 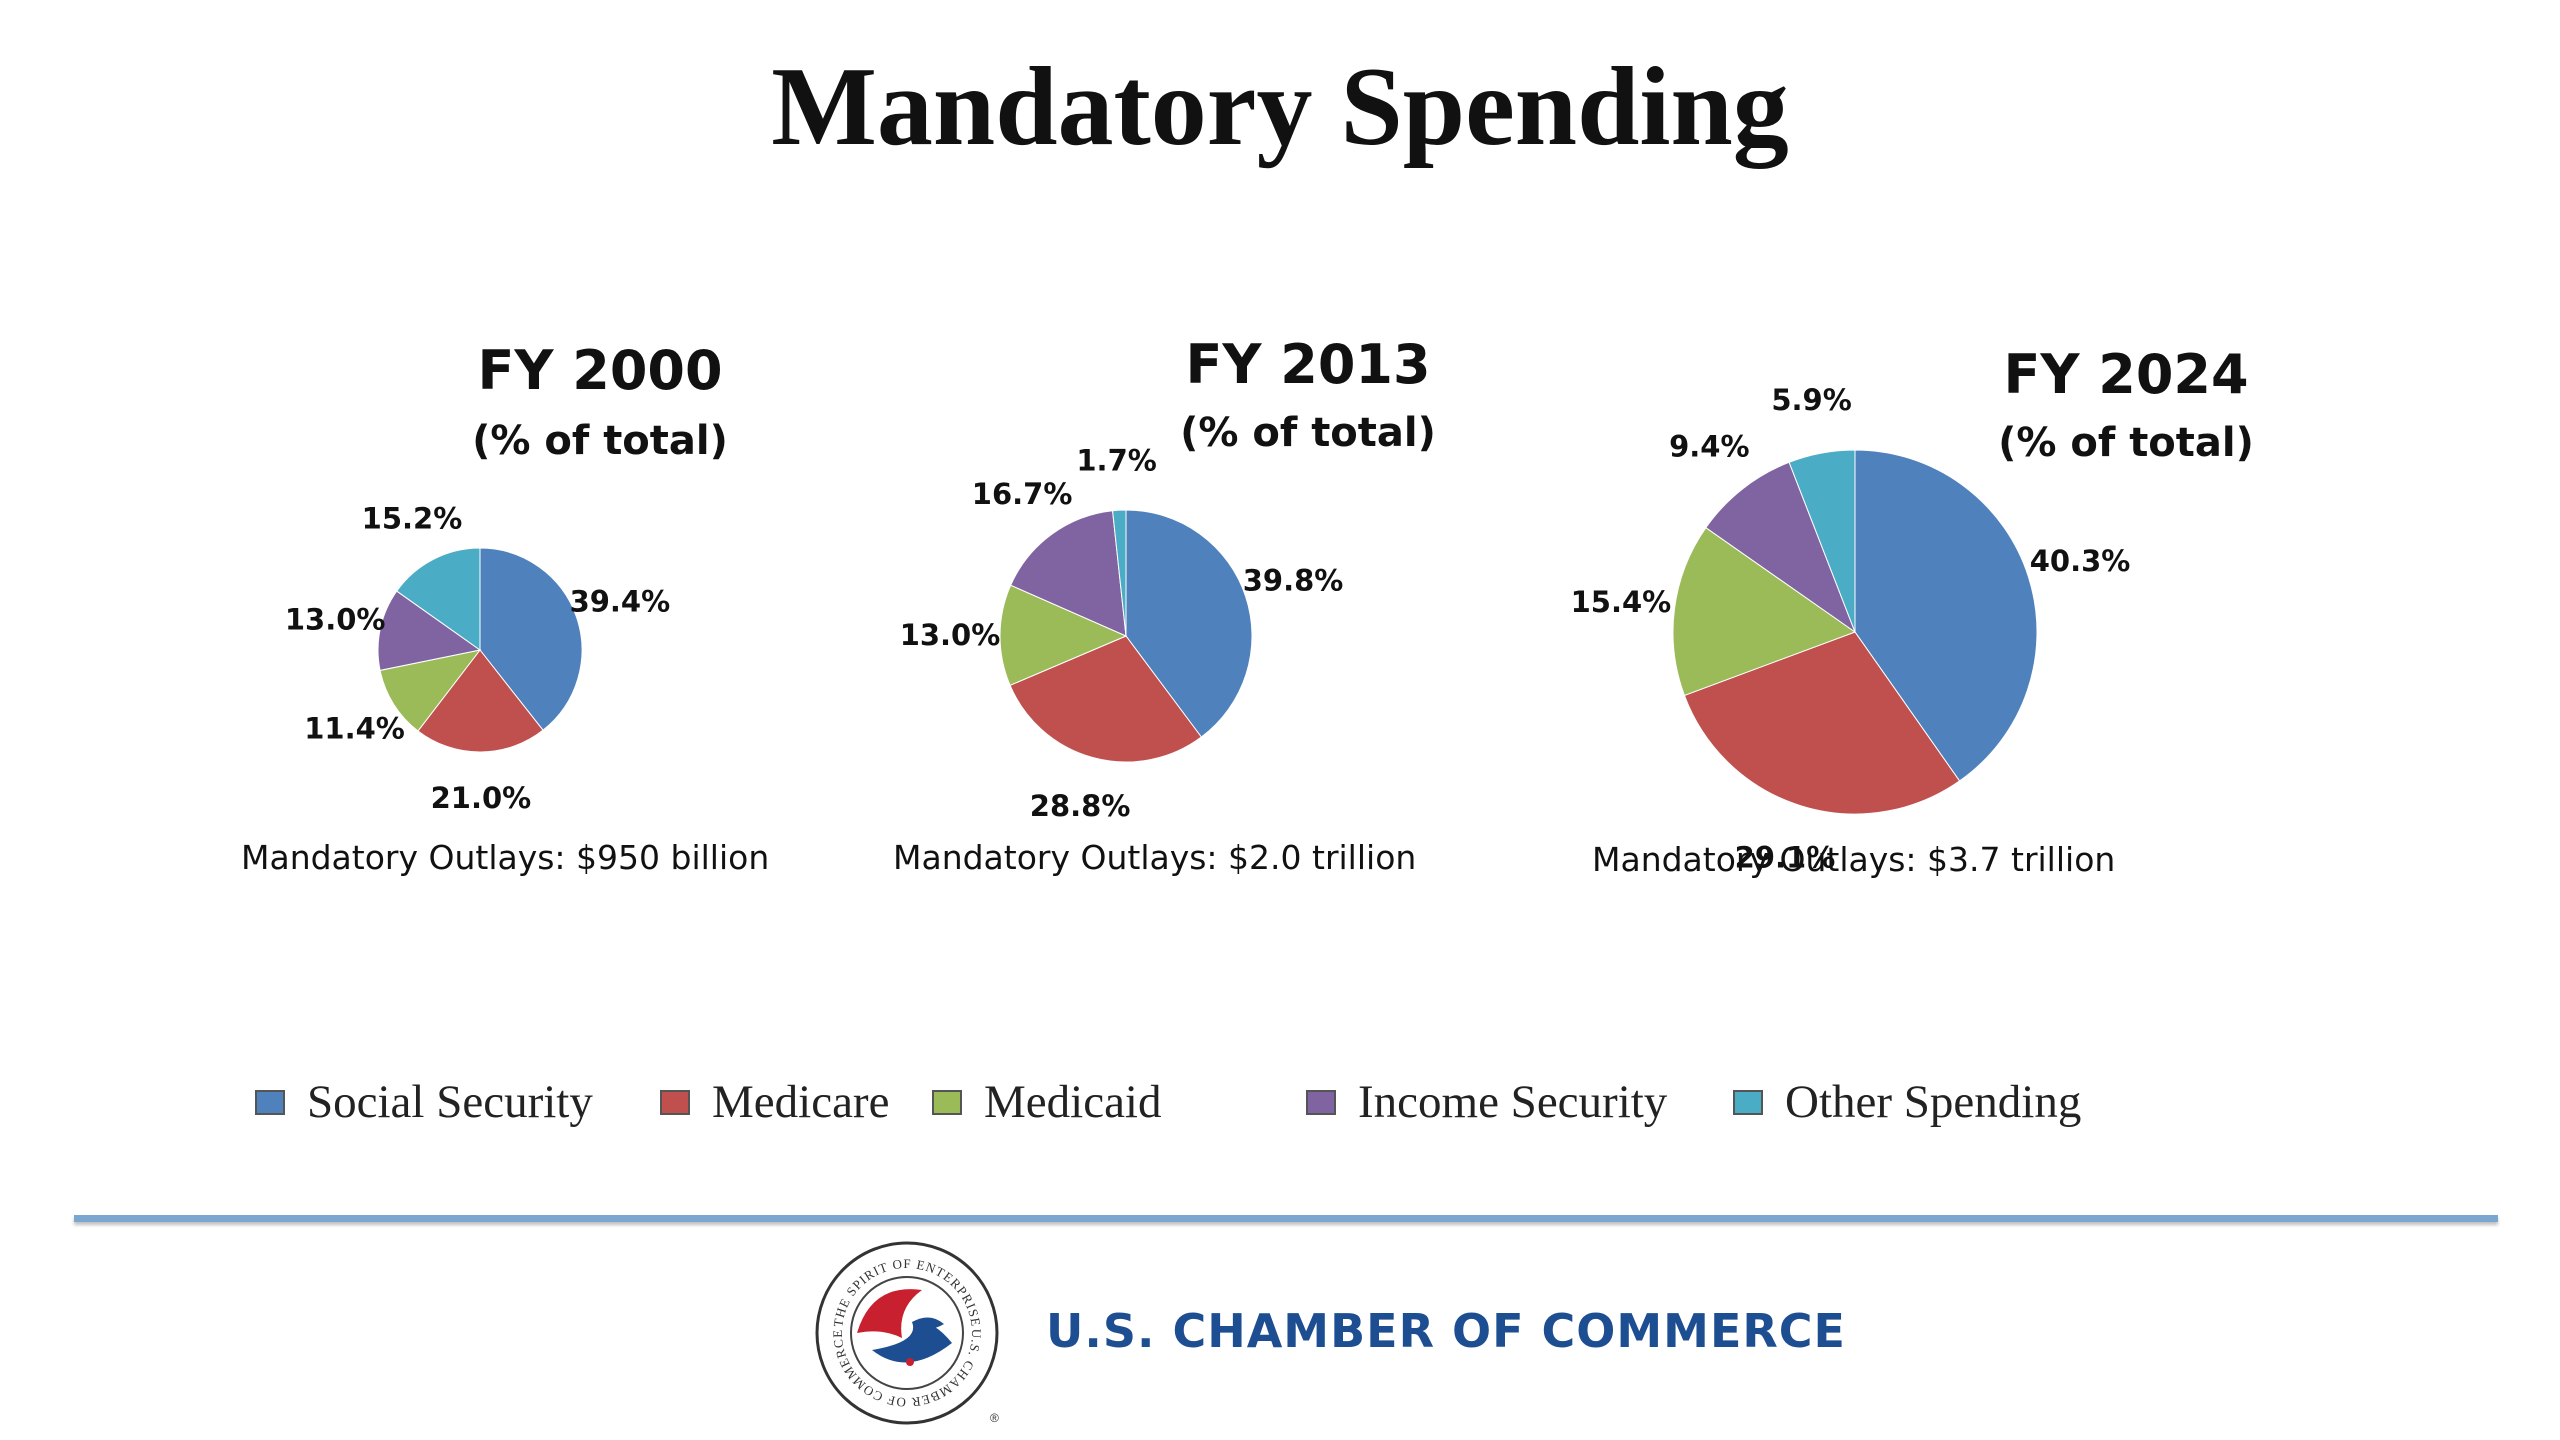 I want to click on organization-name: U.S. CHAMBER OF COMMERCE, so click(x=1446, y=1331).